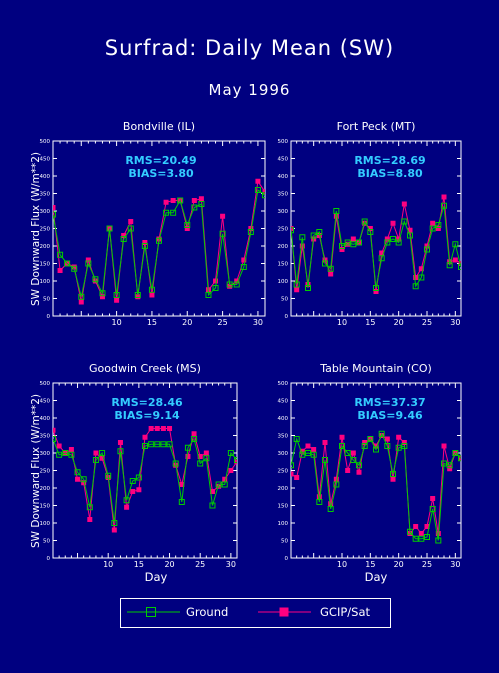  I want to click on bias-label: BIAS=9.46, so click(390, 415).